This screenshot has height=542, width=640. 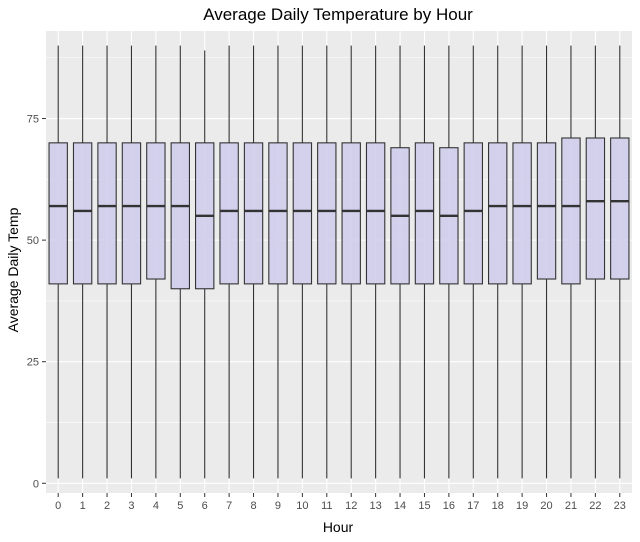 I want to click on x-tick-label: 23, so click(x=620, y=506).